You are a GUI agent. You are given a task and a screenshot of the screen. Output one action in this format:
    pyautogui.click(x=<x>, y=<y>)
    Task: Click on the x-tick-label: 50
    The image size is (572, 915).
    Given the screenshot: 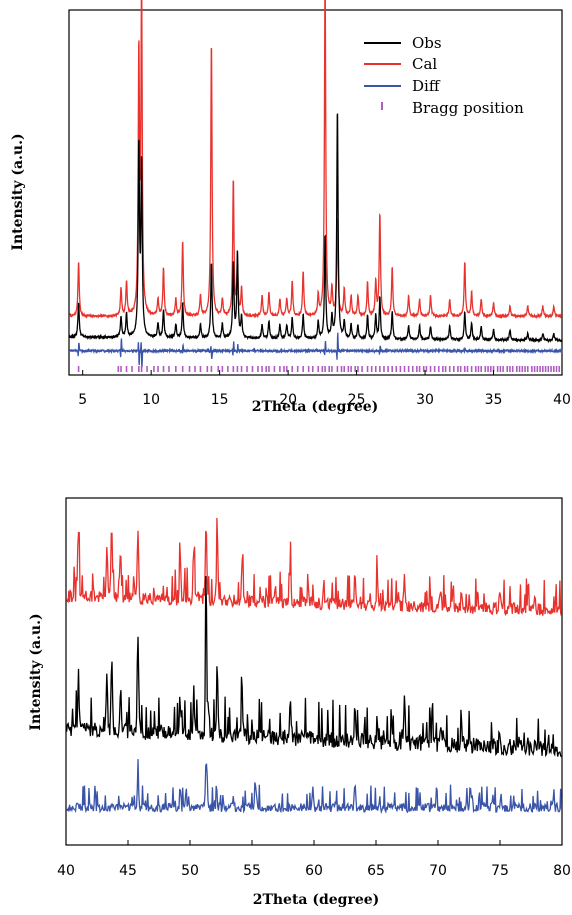 What is the action you would take?
    pyautogui.click(x=190, y=871)
    